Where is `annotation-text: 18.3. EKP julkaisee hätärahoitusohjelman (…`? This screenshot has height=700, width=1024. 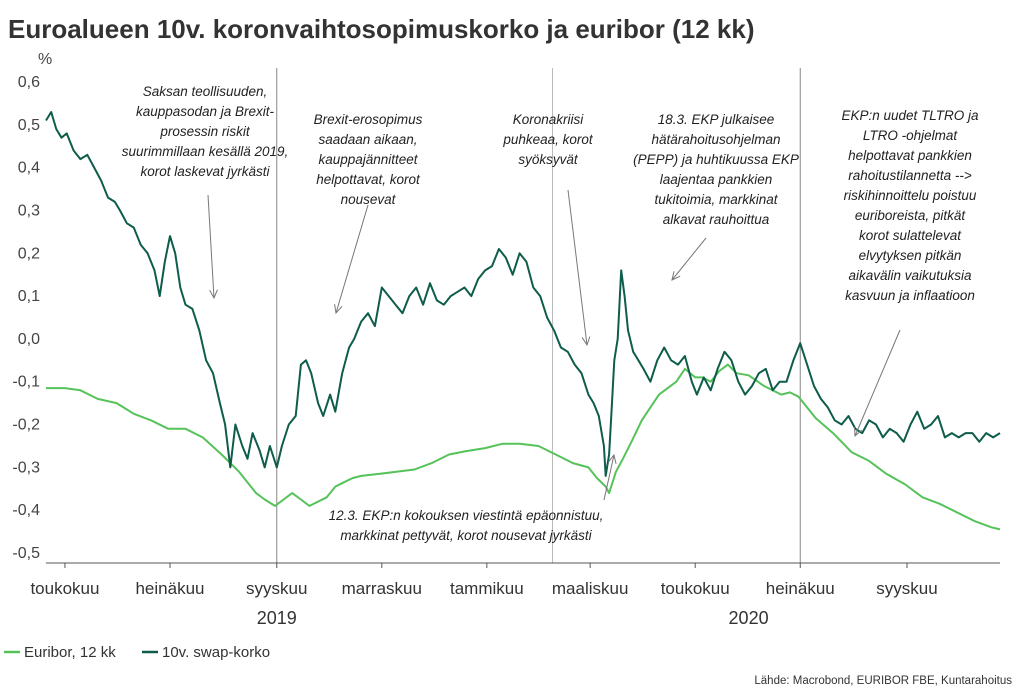
annotation-text: 18.3. EKP julkaisee hätärahoitusohjelman (… is located at coordinates (716, 169).